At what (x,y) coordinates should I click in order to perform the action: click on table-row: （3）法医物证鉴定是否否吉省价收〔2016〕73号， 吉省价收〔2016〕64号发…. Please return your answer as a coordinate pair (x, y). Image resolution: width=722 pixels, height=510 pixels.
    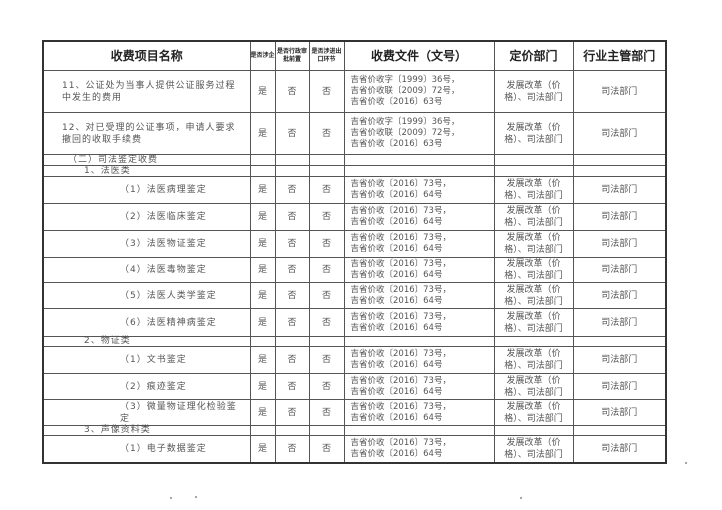
    Looking at the image, I should click on (354, 244).